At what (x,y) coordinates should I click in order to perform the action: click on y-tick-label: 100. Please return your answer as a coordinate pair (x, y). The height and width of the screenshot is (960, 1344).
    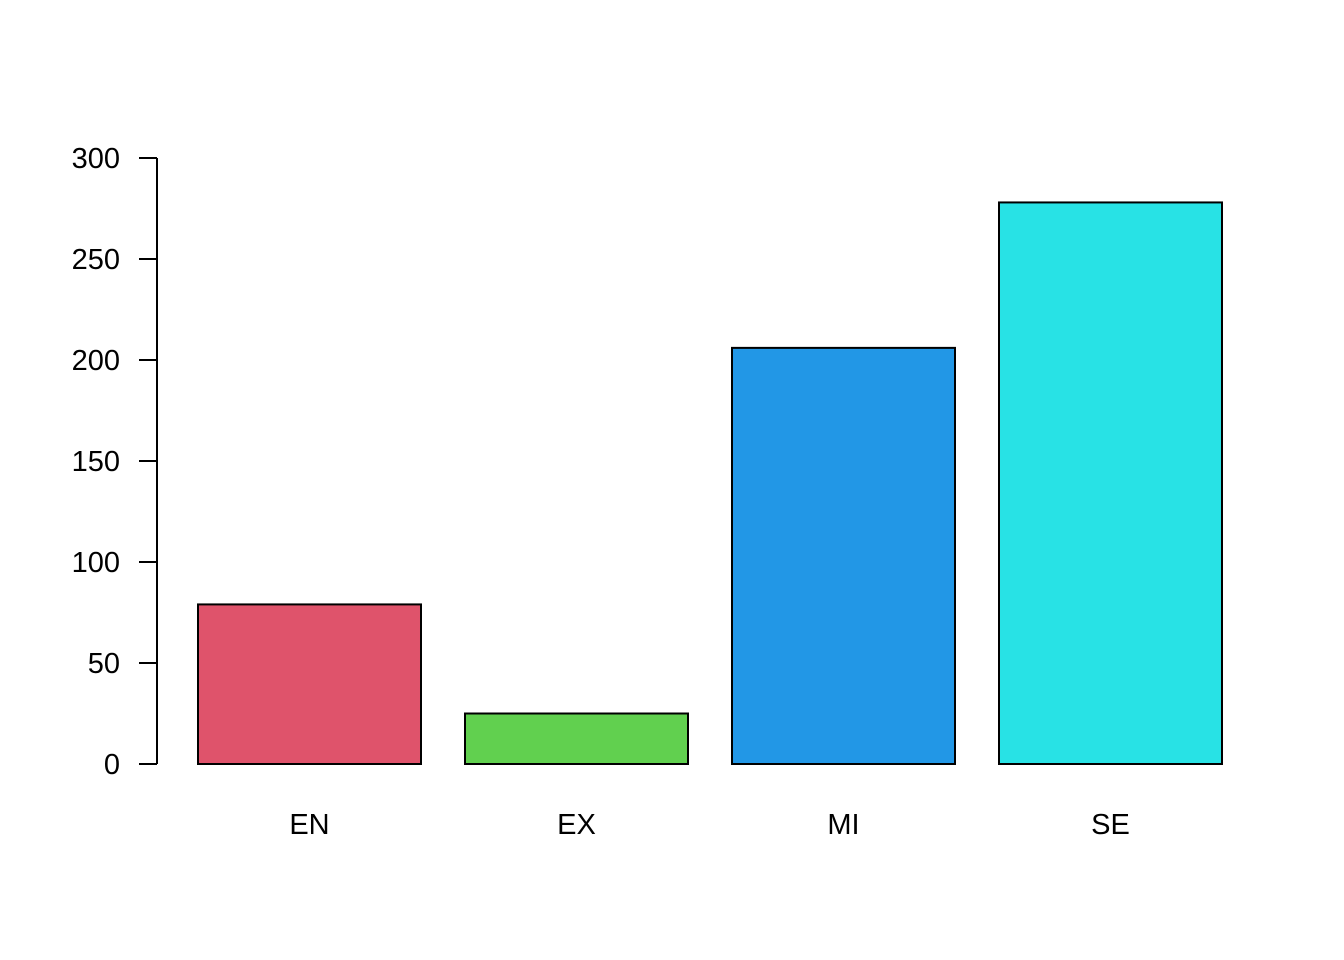
    Looking at the image, I should click on (96, 563).